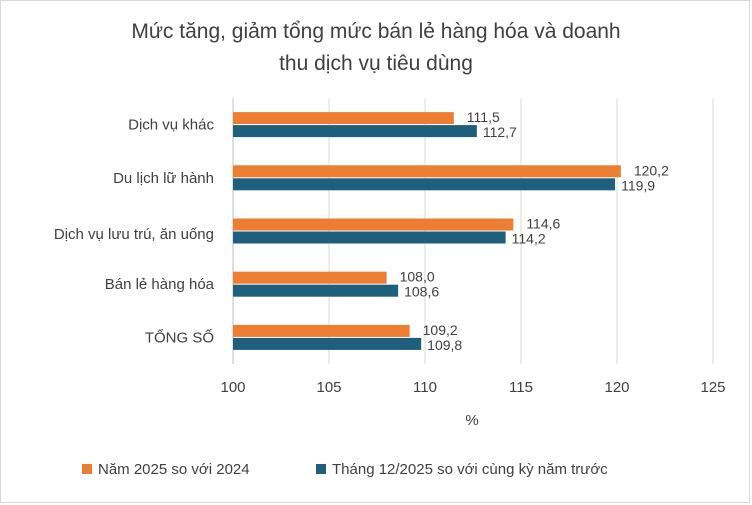 This screenshot has height=505, width=752. Describe the element at coordinates (328, 387) in the screenshot. I see `x-tick-label-105: 105` at that location.